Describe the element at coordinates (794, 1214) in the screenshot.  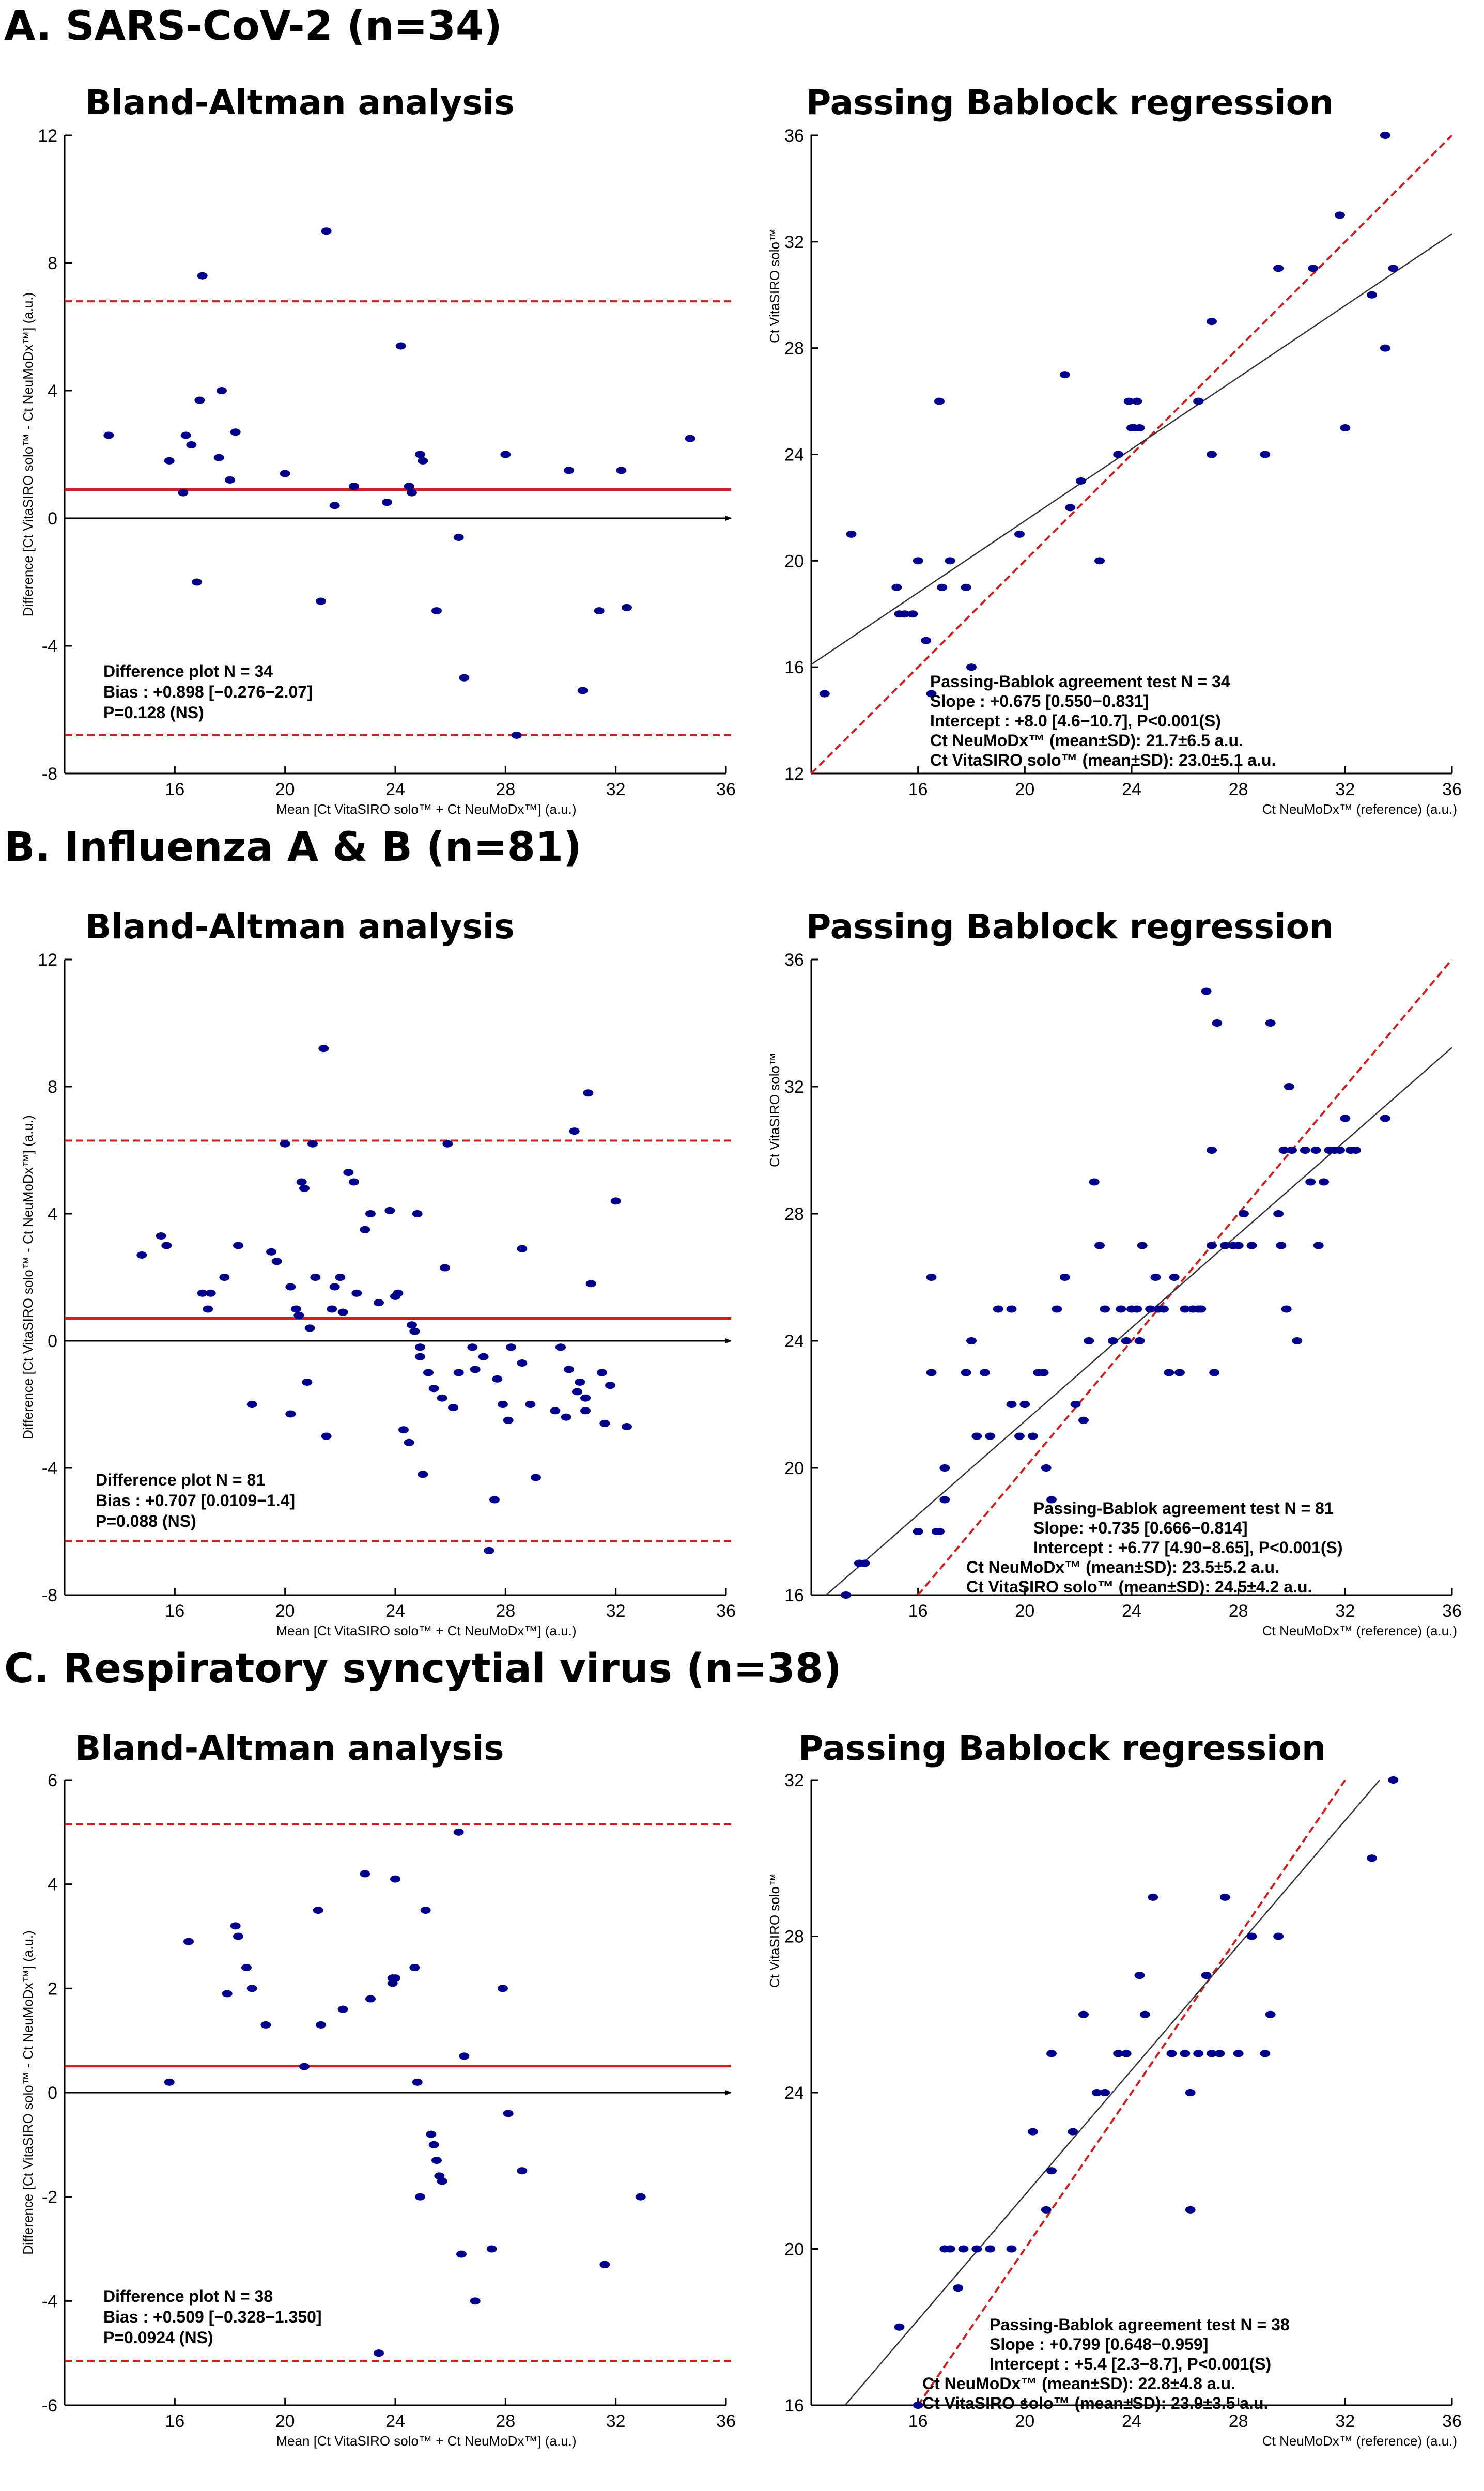
I see `y-tick-label: 28` at that location.